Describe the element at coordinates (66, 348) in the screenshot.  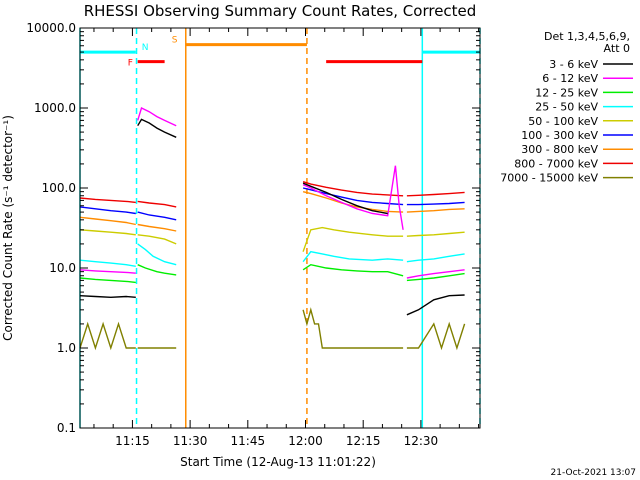
I see `y-tick-label-5: 1.0` at that location.